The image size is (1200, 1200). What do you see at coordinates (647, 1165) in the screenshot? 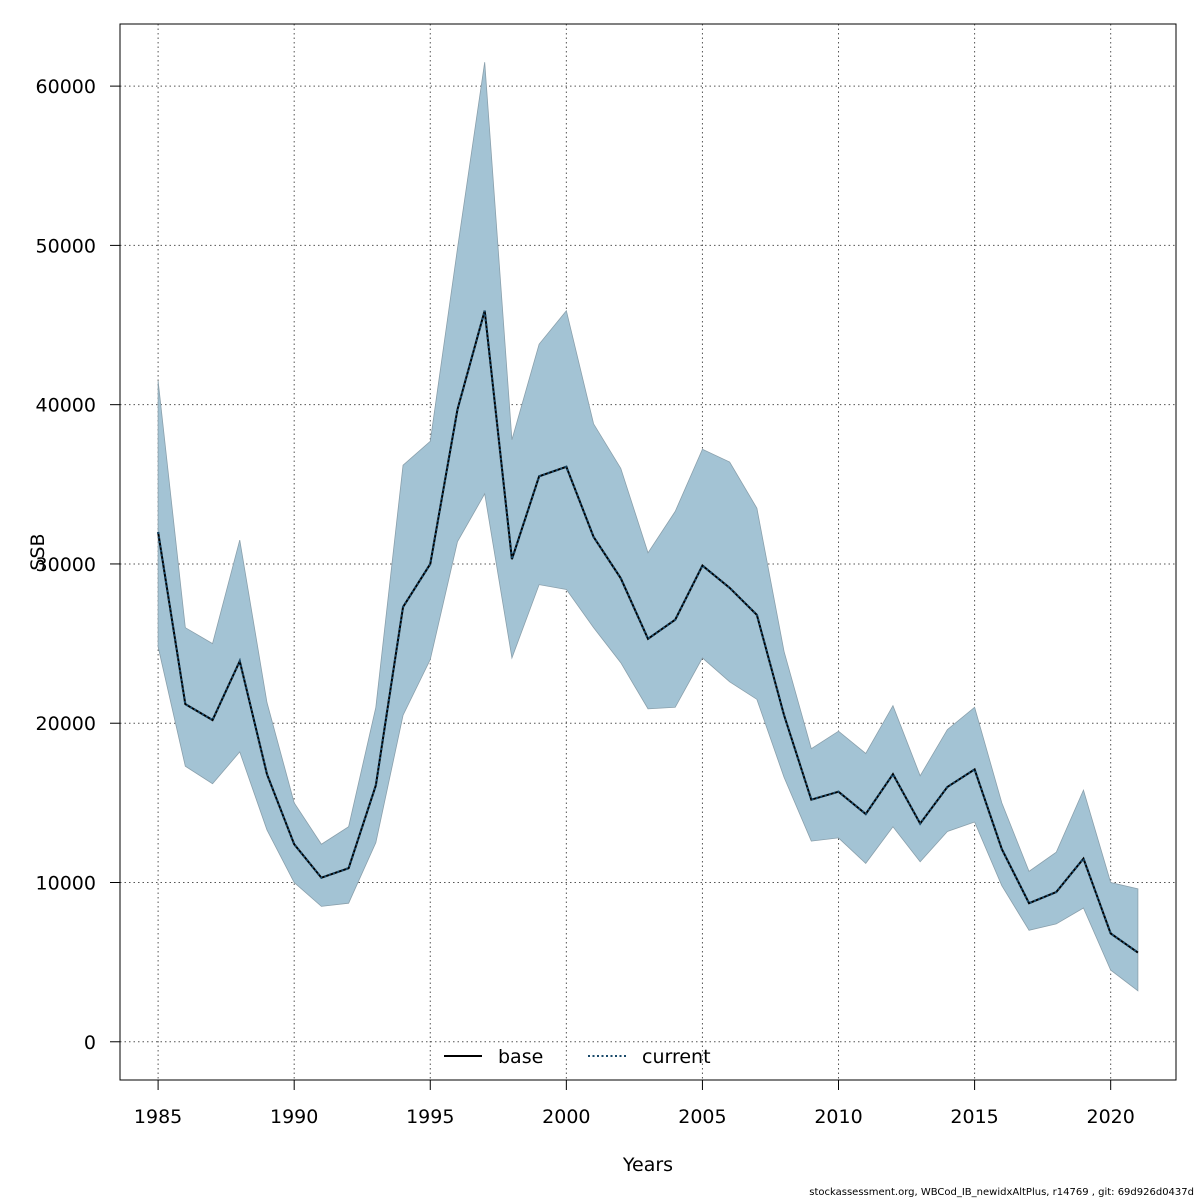
I see `x-axis-title: Years` at bounding box center [647, 1165].